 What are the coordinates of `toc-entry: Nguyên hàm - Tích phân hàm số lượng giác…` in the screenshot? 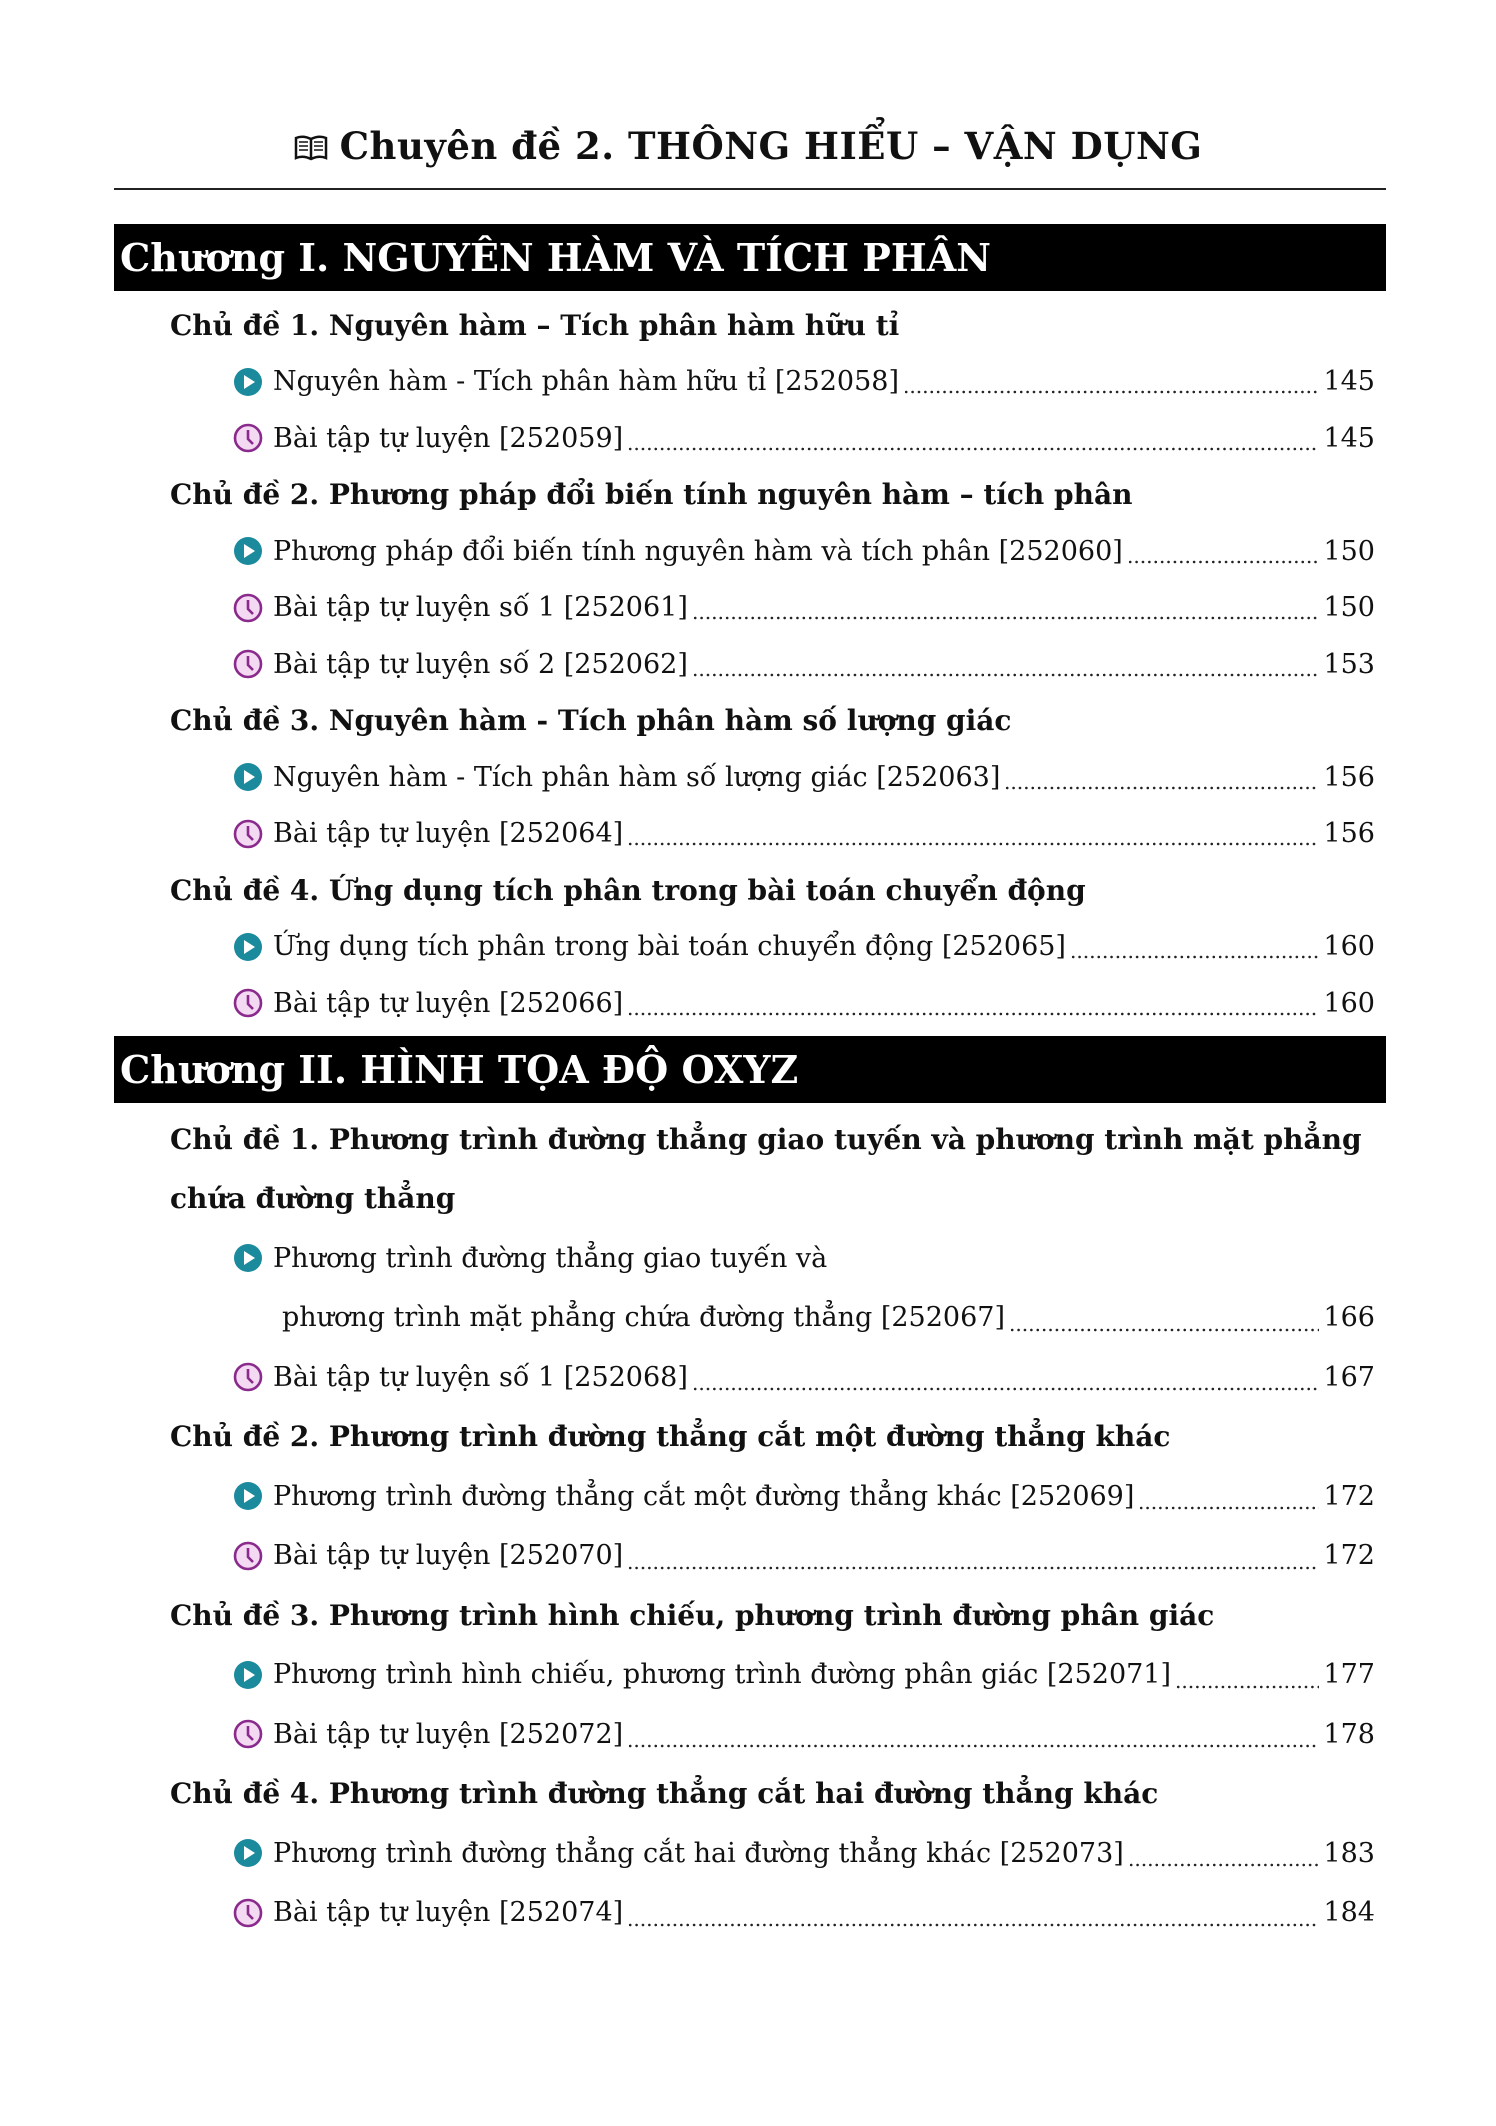 It's located at (750, 777).